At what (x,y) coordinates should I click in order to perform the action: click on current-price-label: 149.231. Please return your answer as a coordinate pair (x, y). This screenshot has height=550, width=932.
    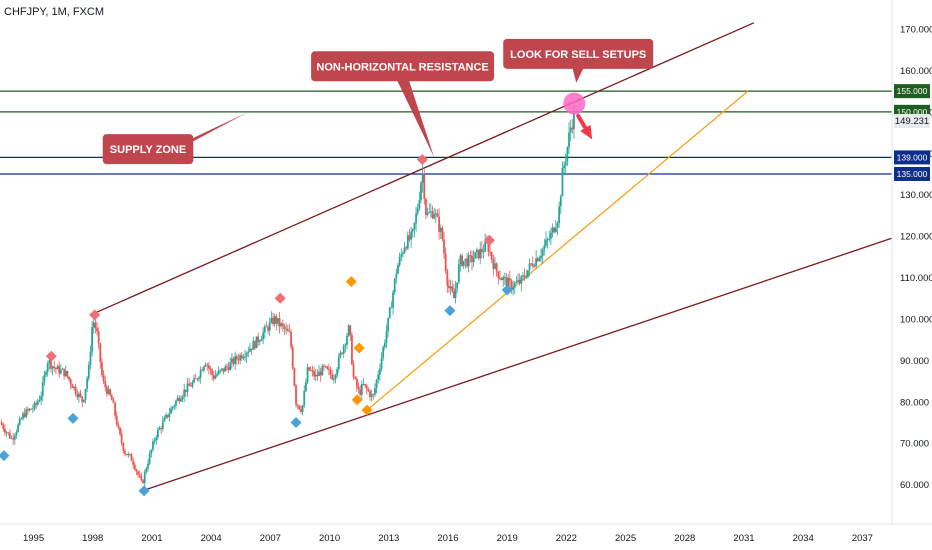
    Looking at the image, I should click on (912, 121).